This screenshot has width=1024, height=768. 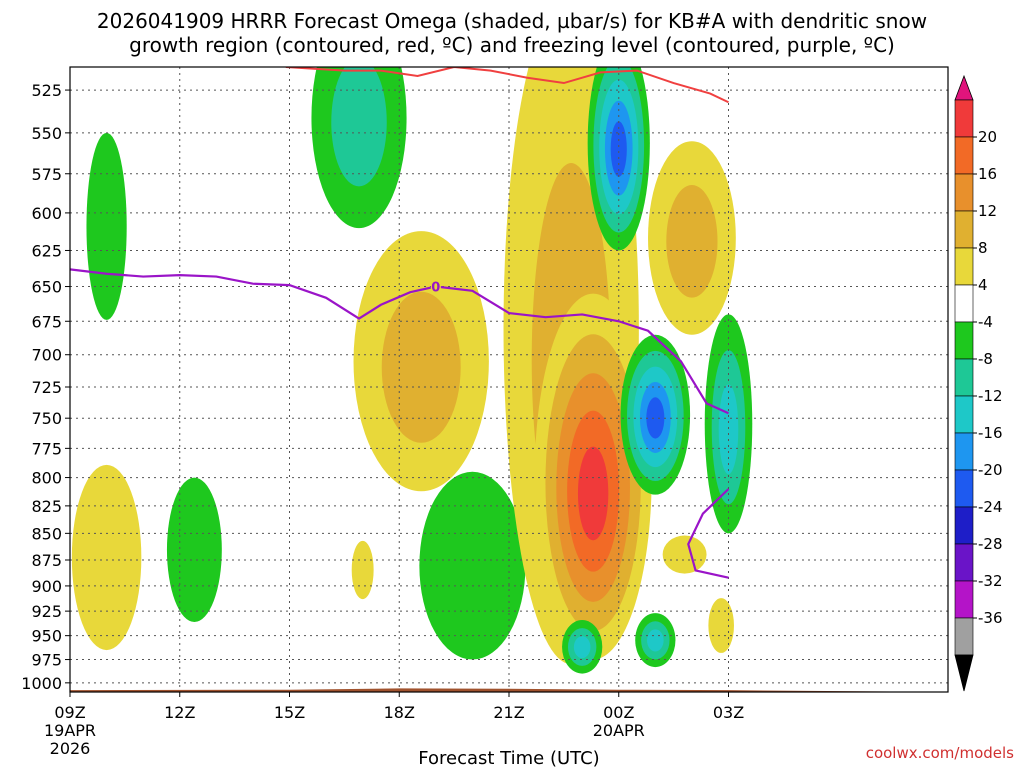 I want to click on colorbar-label-20: 20, so click(x=987, y=137).